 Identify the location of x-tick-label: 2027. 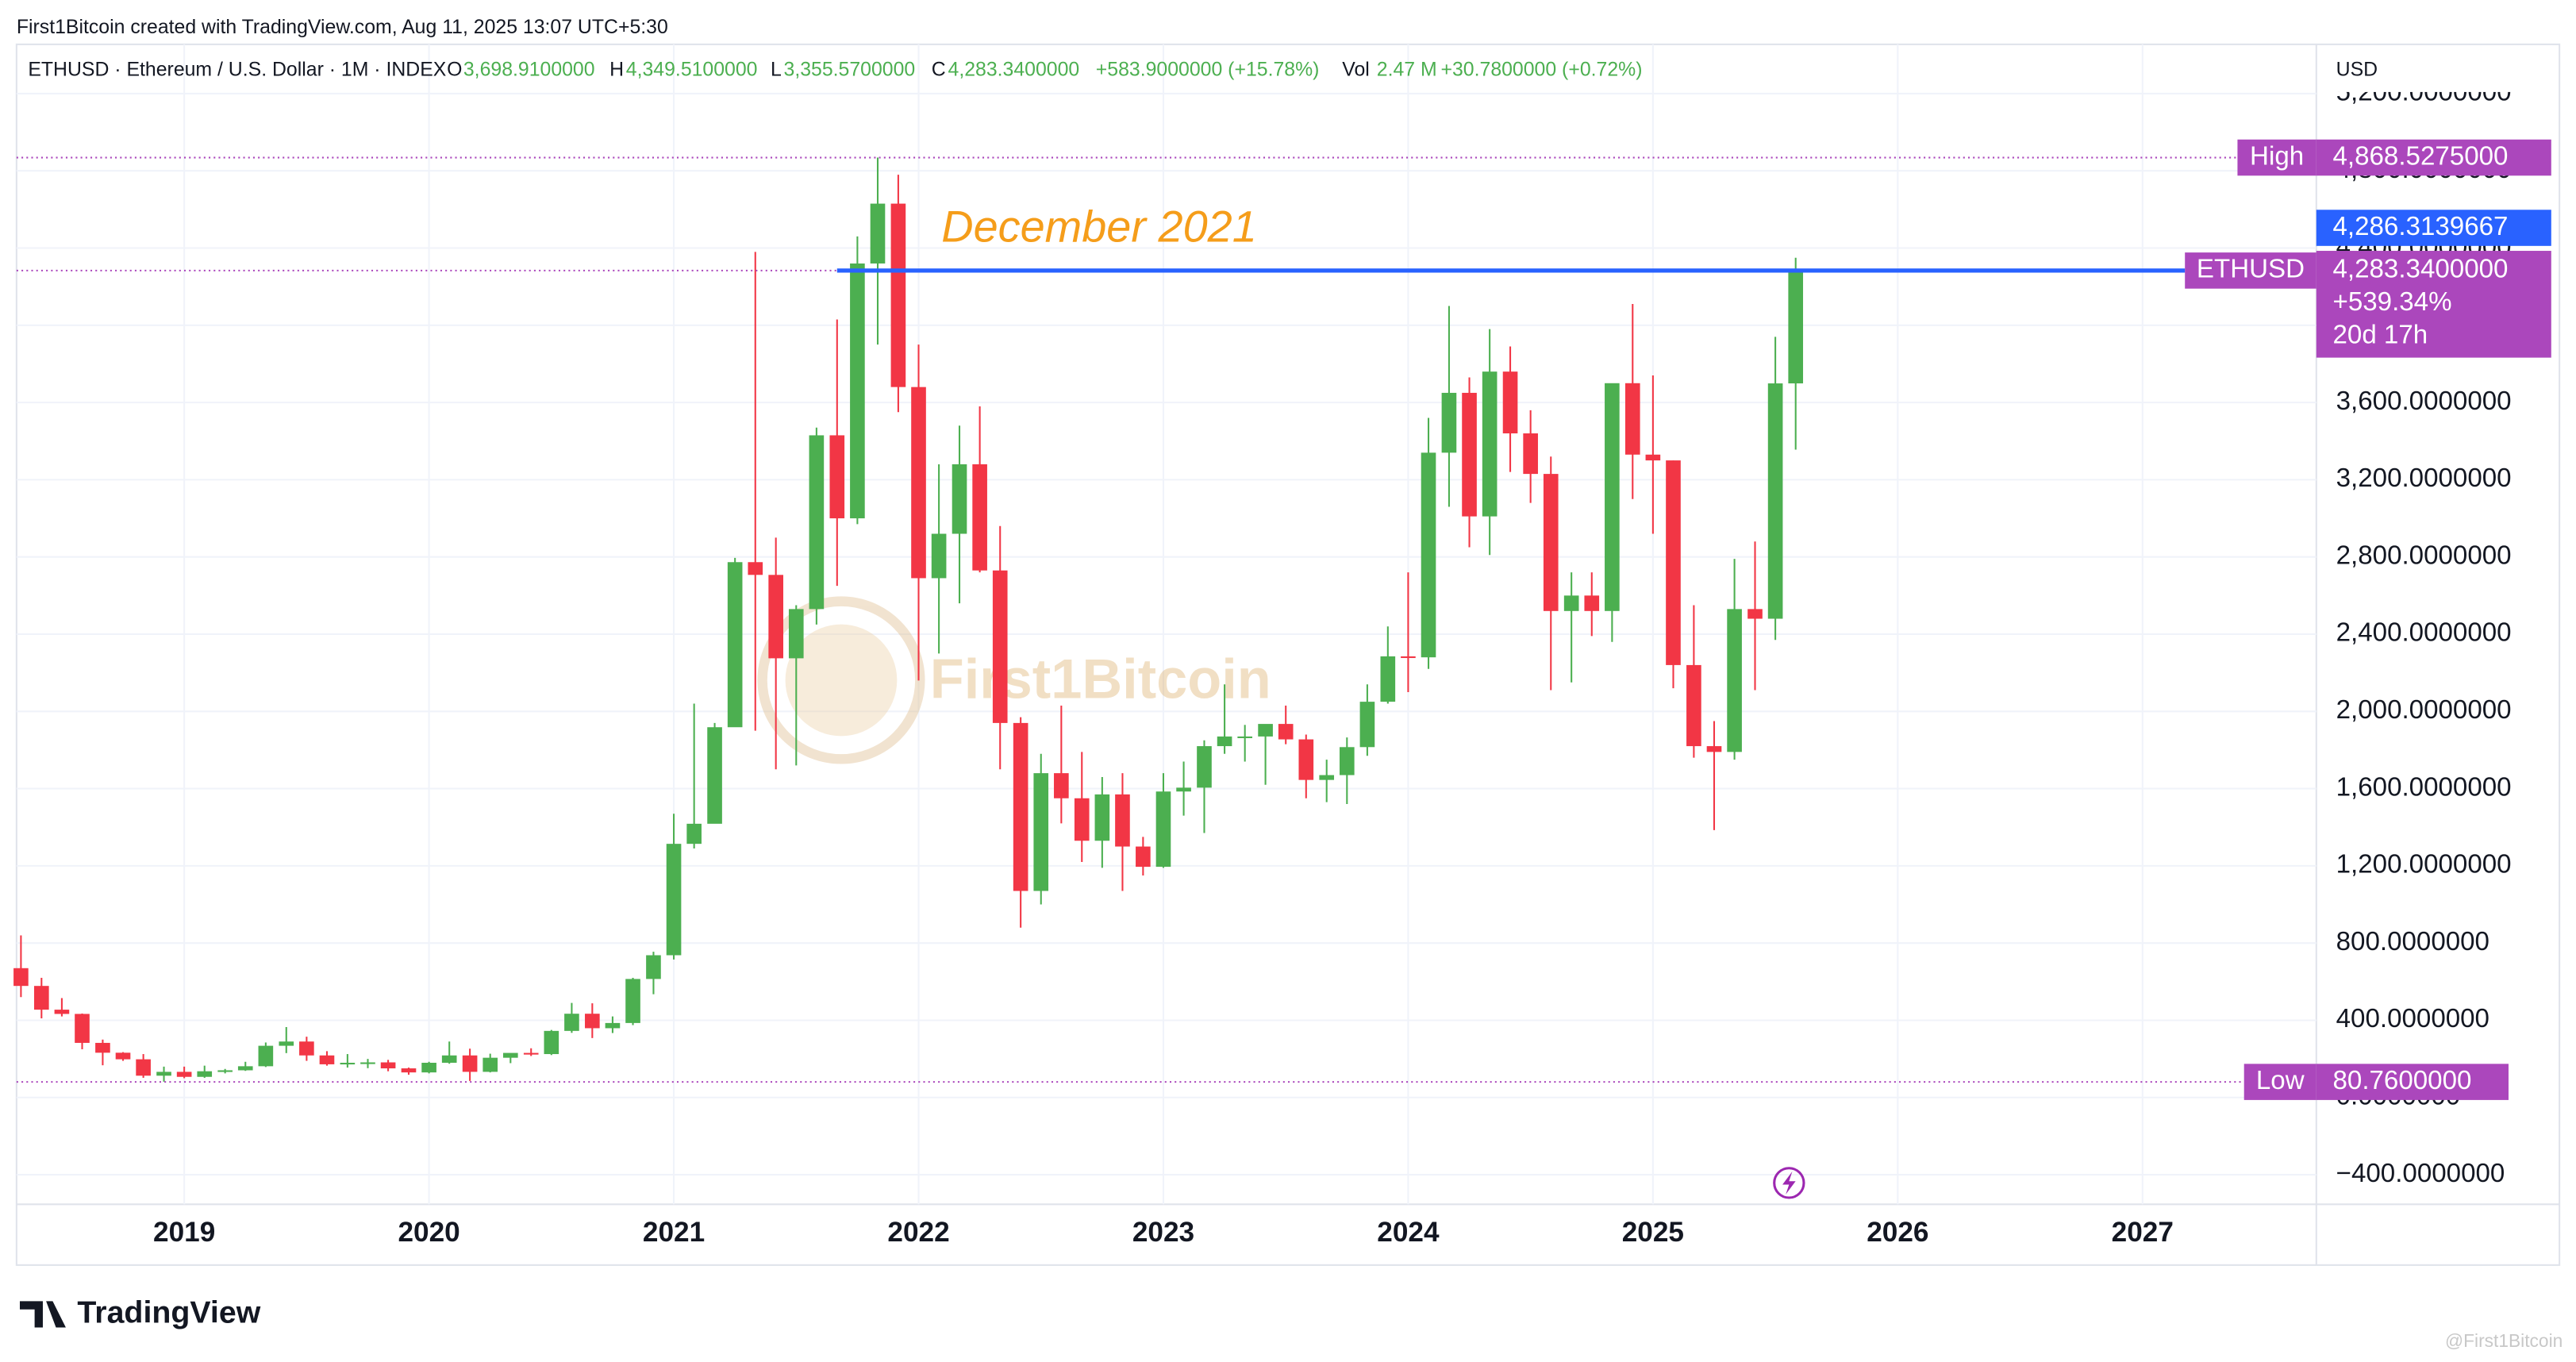
(2143, 1232).